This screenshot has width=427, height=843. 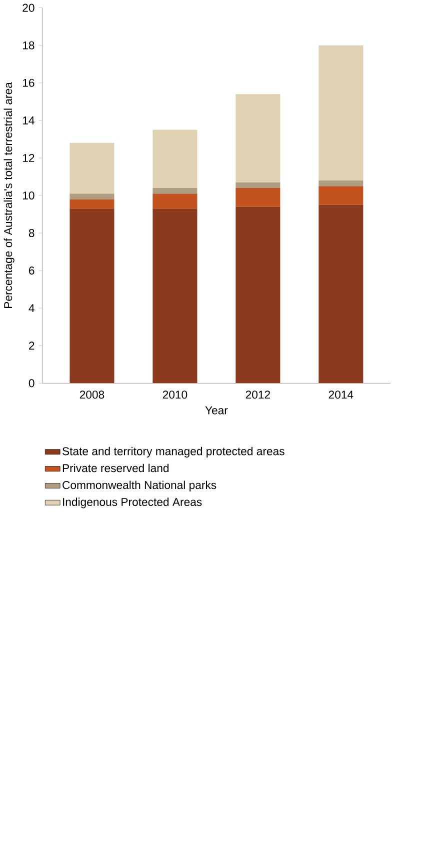 I want to click on y-tick-label: 6, so click(x=31, y=270).